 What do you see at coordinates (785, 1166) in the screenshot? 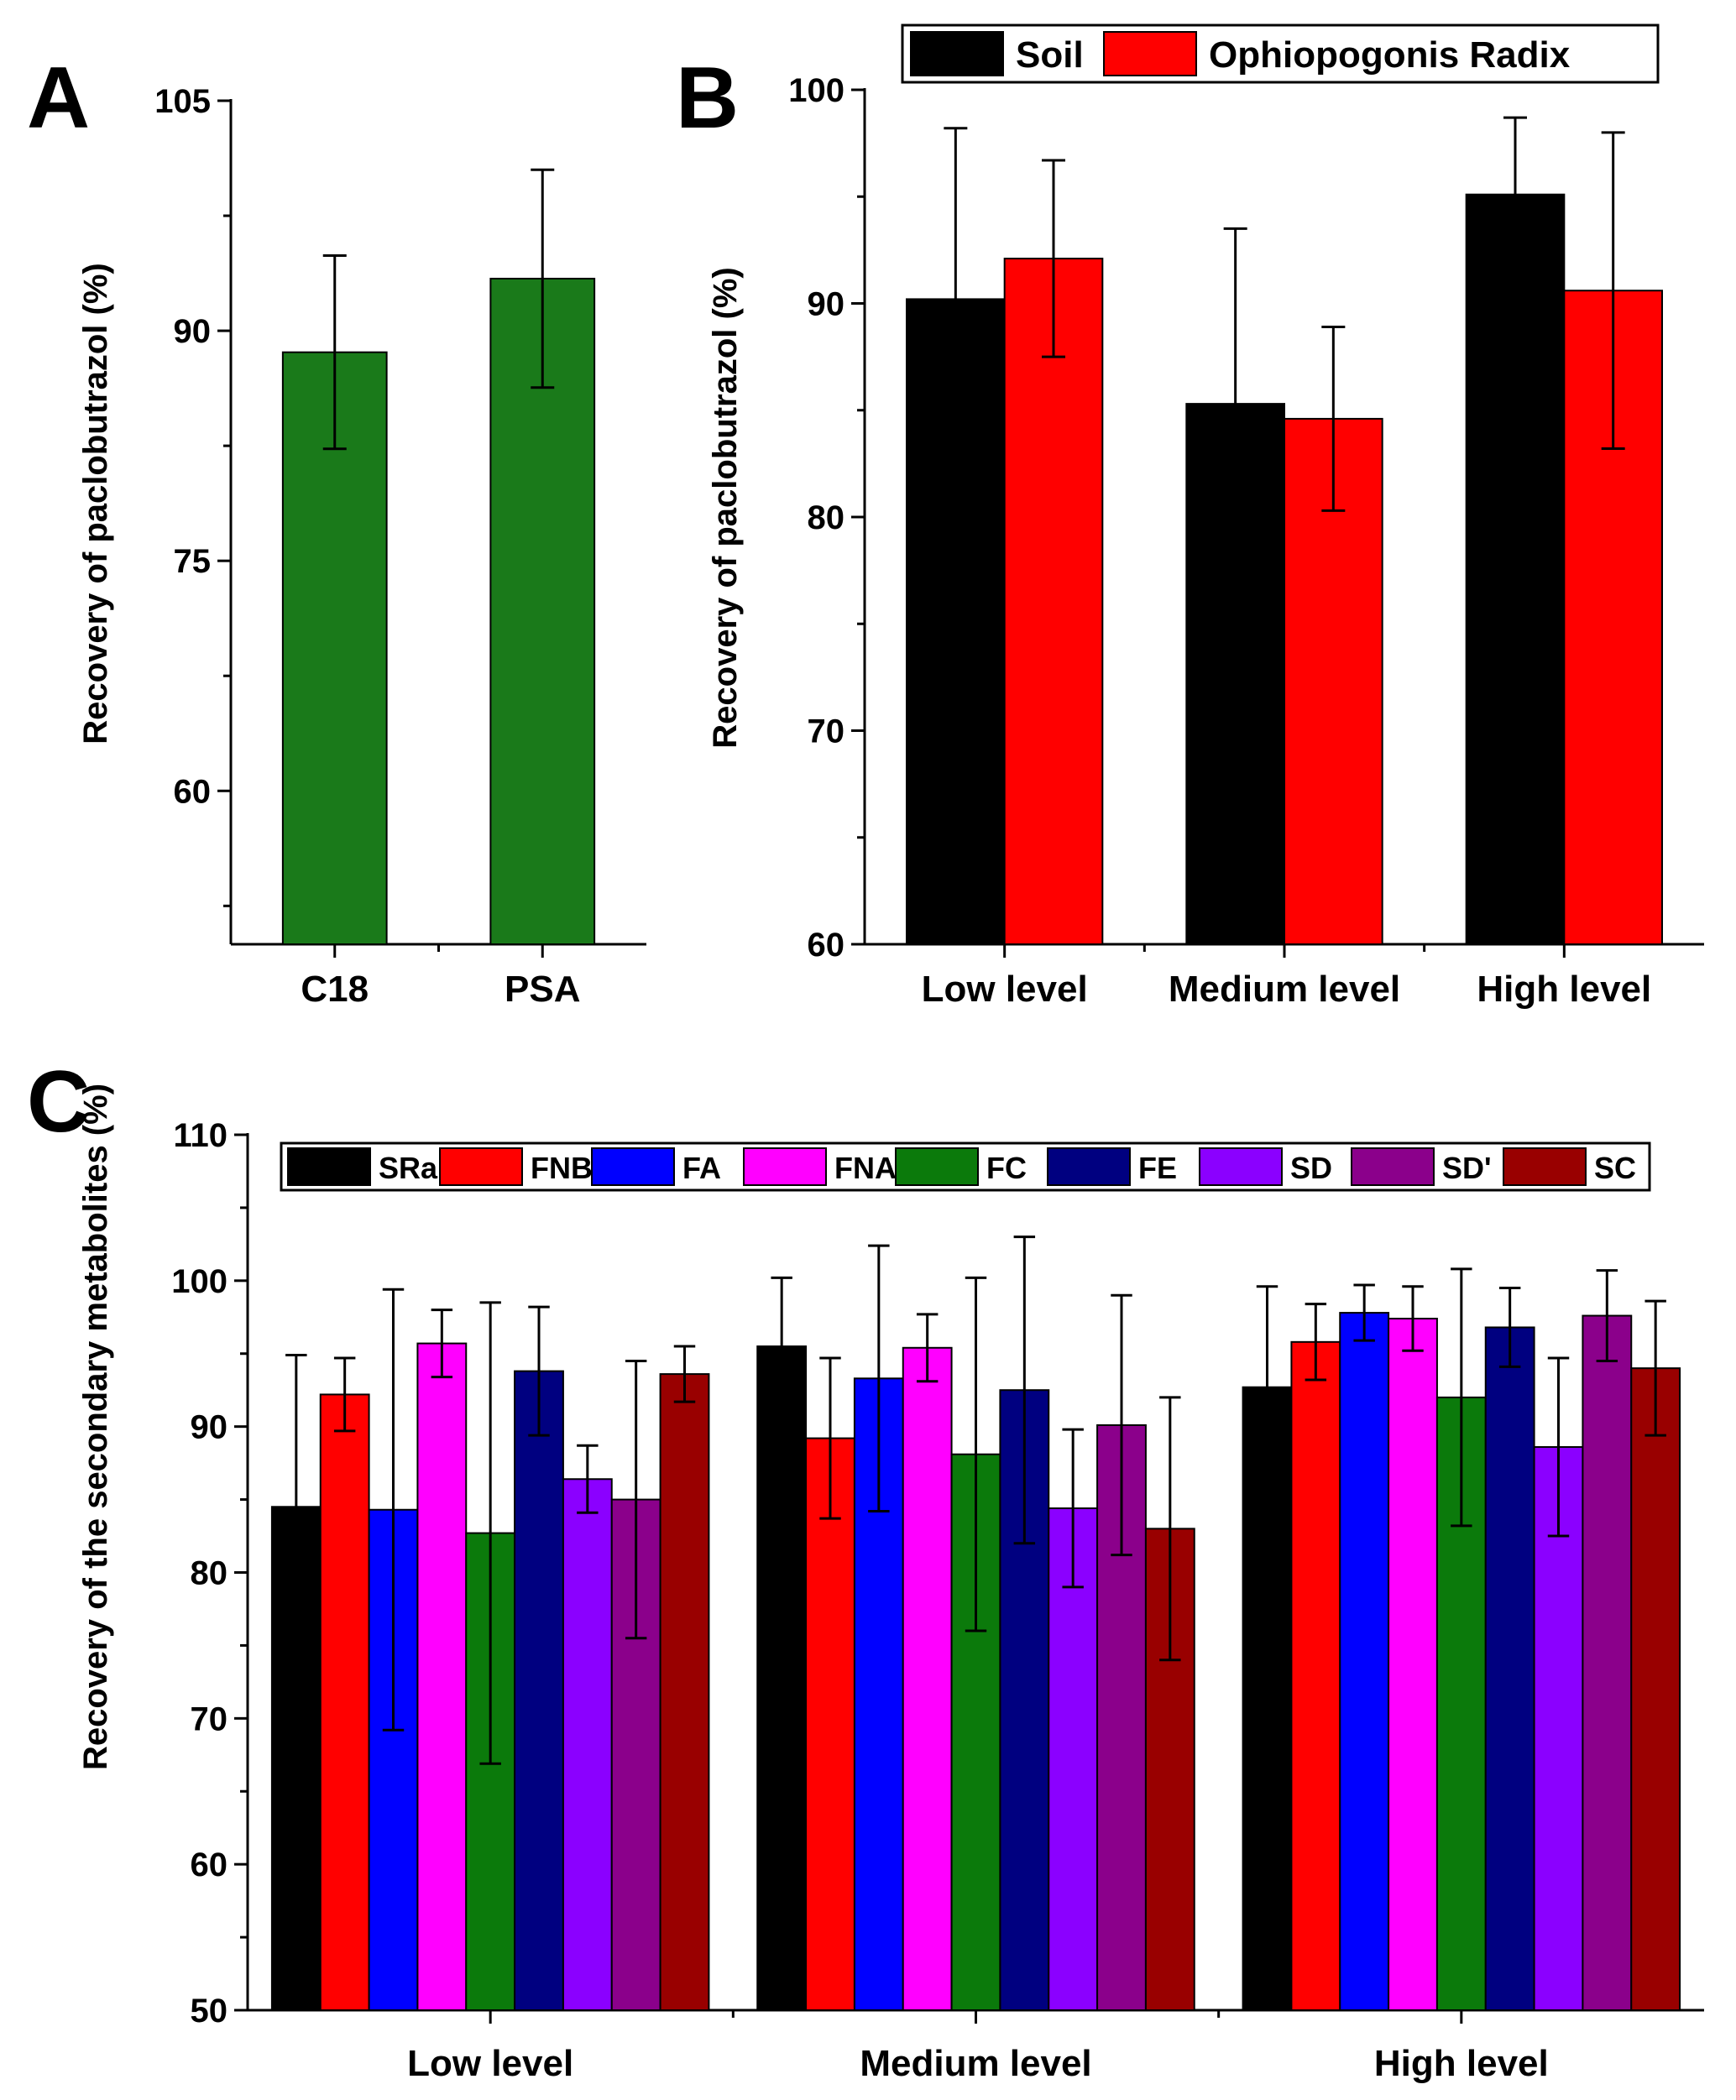
I see `panel-c-legend-swatch-fna` at bounding box center [785, 1166].